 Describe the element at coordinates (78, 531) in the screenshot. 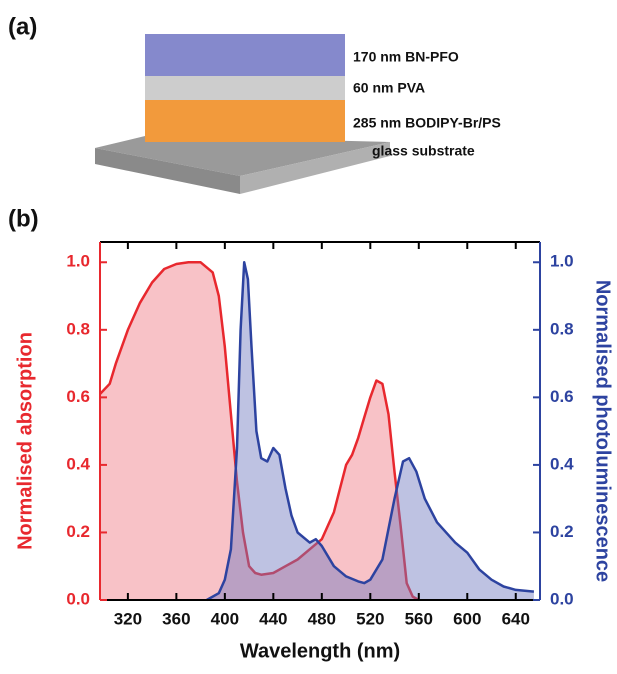

I see `y-tick-label: 0.2` at that location.